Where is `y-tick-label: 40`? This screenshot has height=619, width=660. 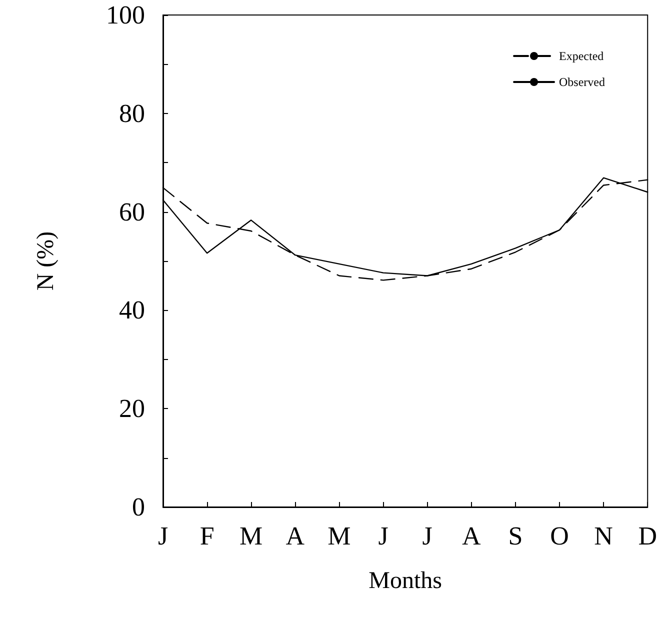
y-tick-label: 40 is located at coordinates (132, 310).